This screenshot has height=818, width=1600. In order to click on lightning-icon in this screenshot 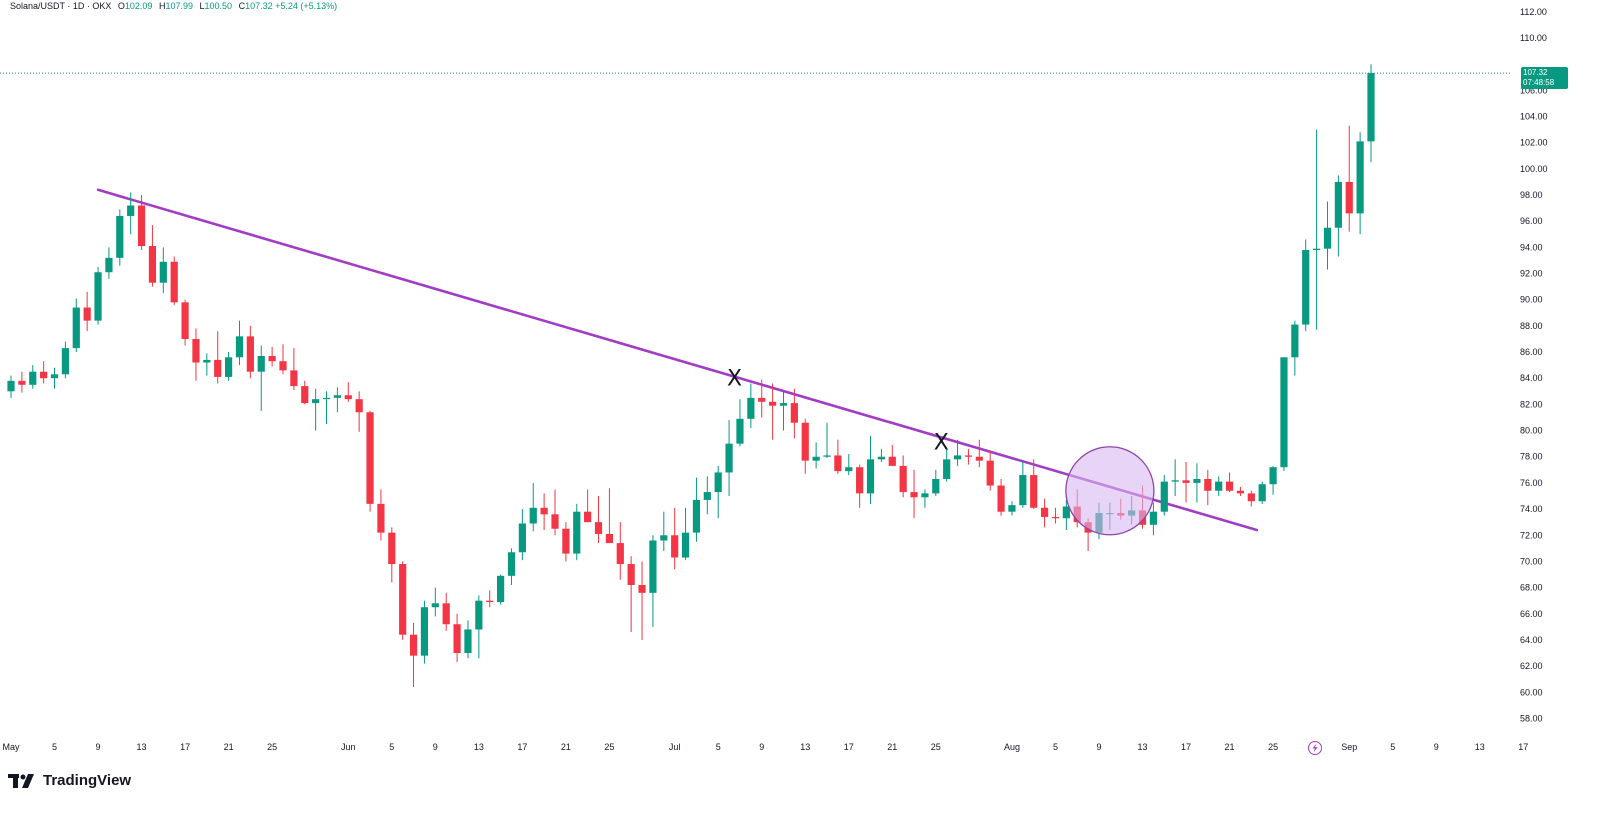, I will do `click(1315, 748)`.